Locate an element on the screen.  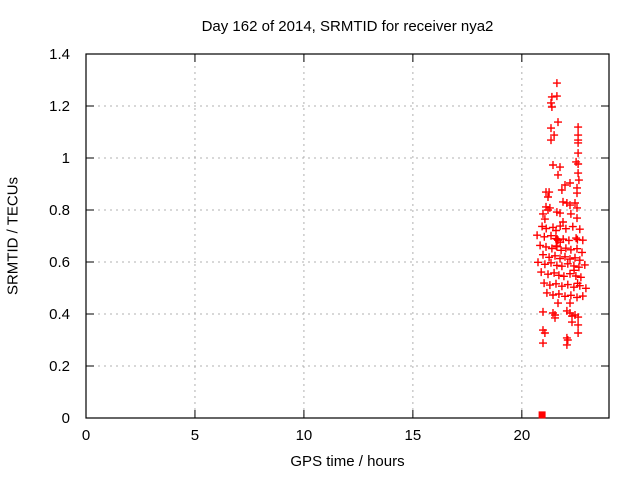
x-tick-label: 5 is located at coordinates (195, 435).